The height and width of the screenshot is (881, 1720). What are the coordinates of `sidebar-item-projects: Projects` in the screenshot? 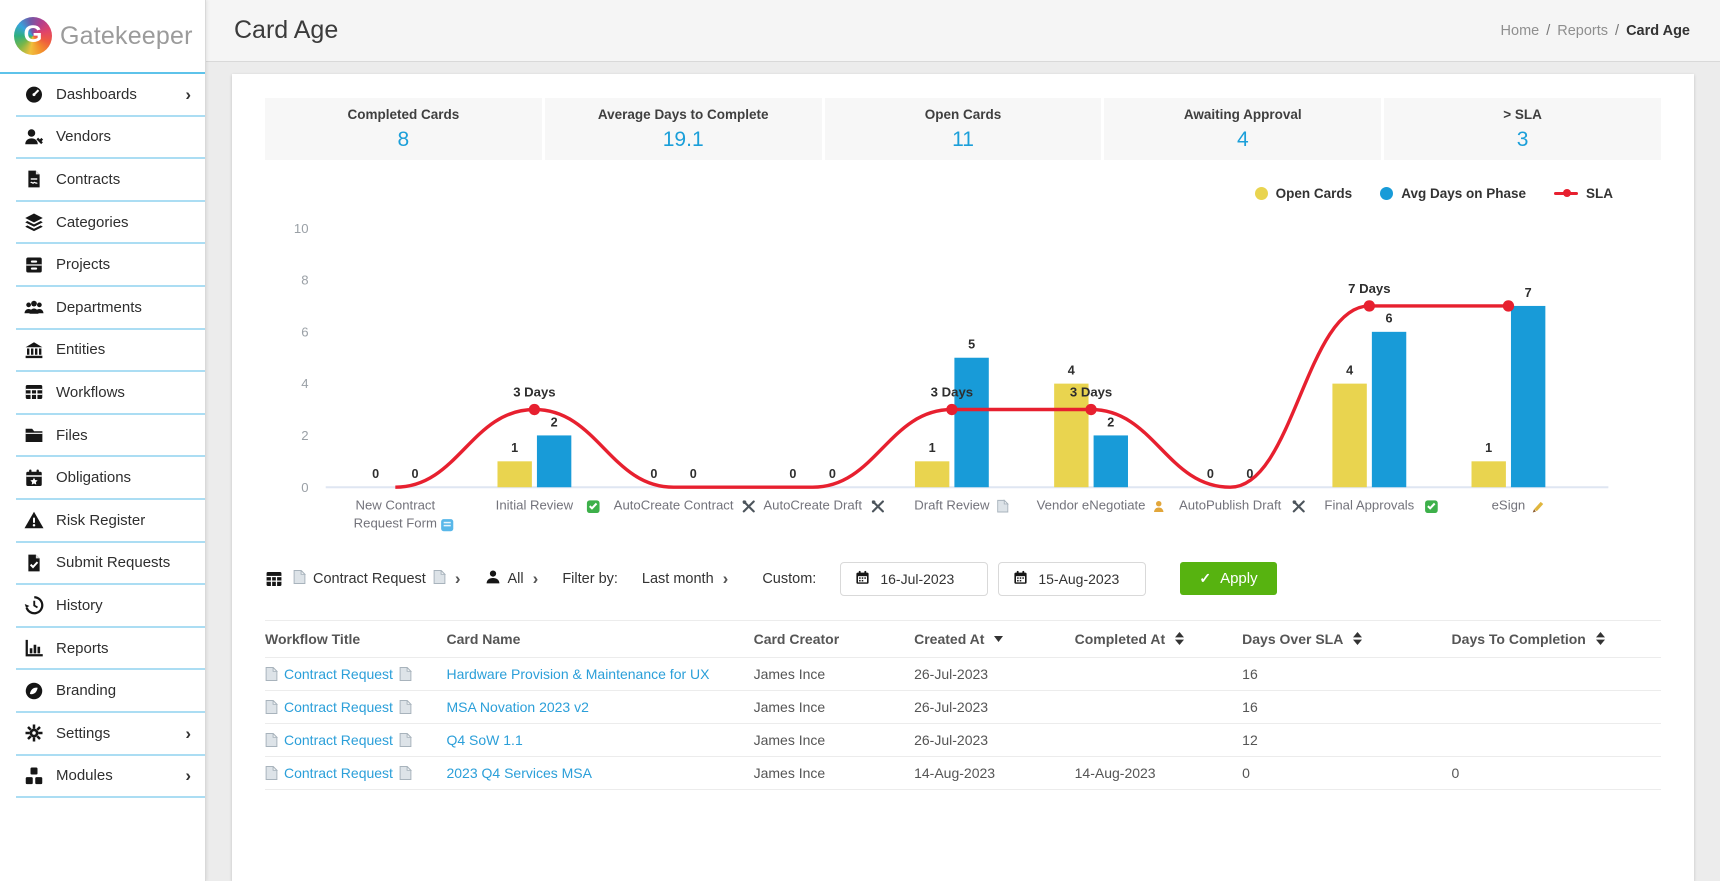 It's located at (110, 265).